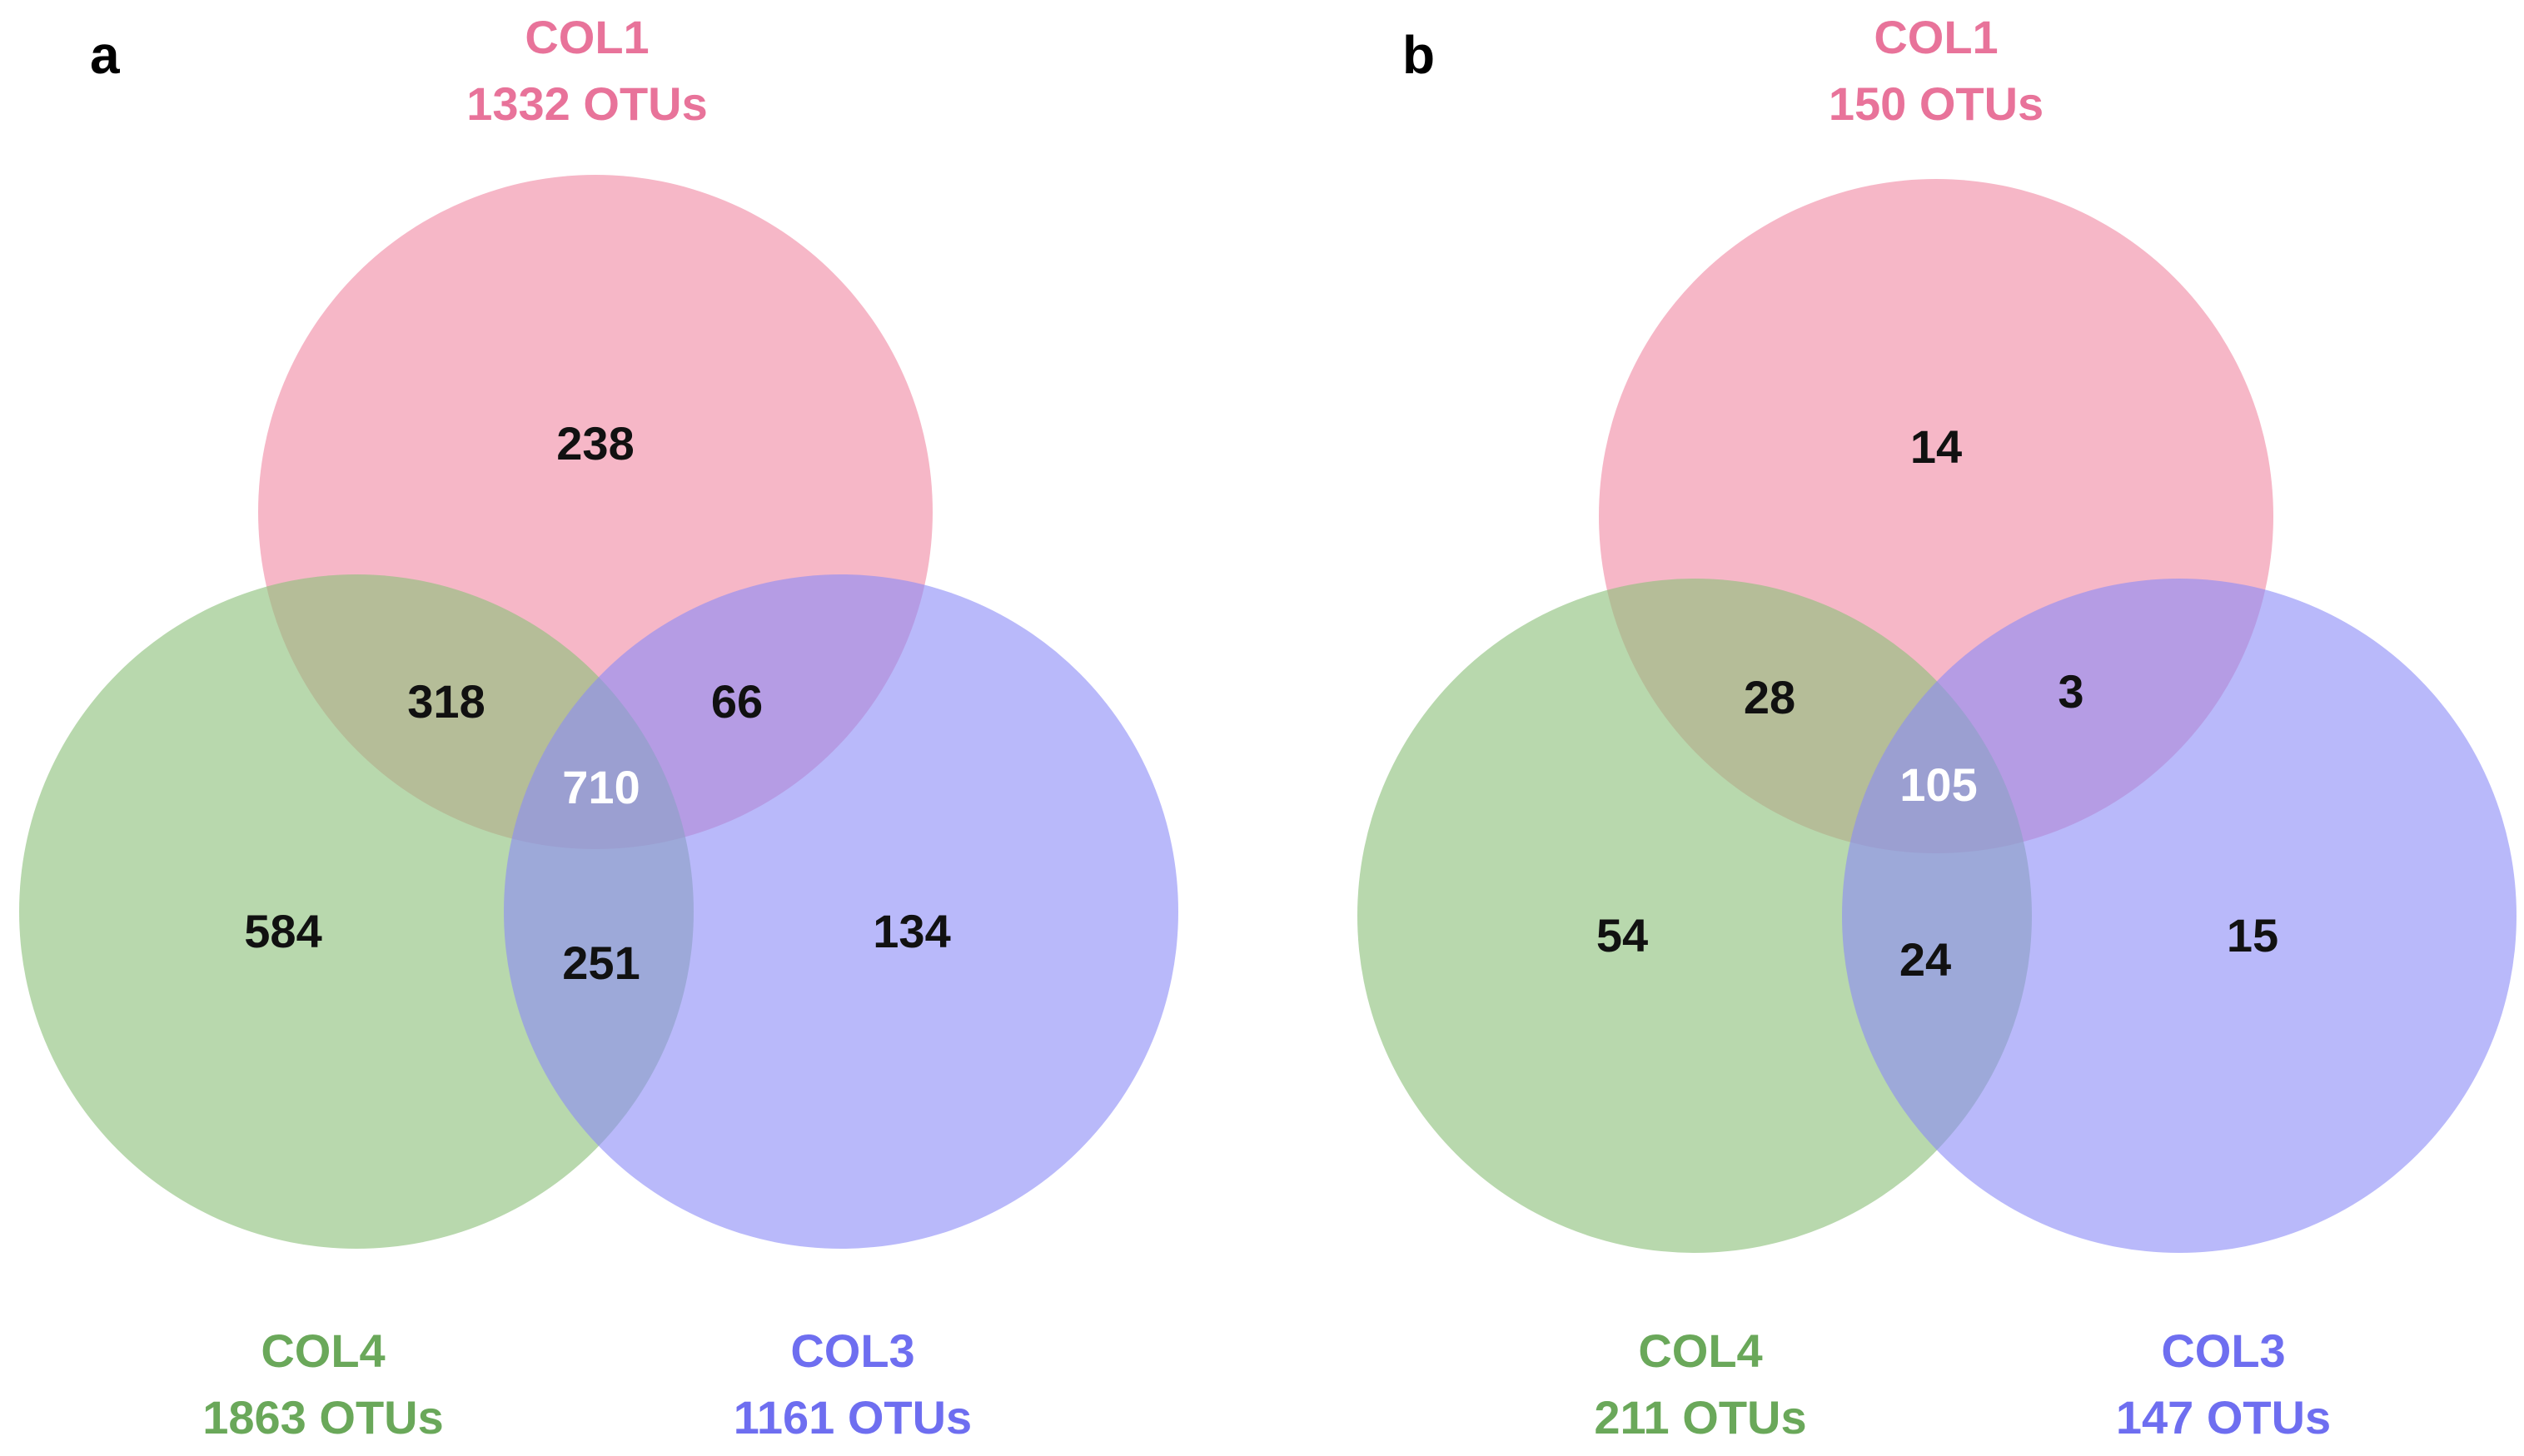 The height and width of the screenshot is (1456, 2524). I want to click on set-label-col1-b: COL1 150 OTUs, so click(1936, 70).